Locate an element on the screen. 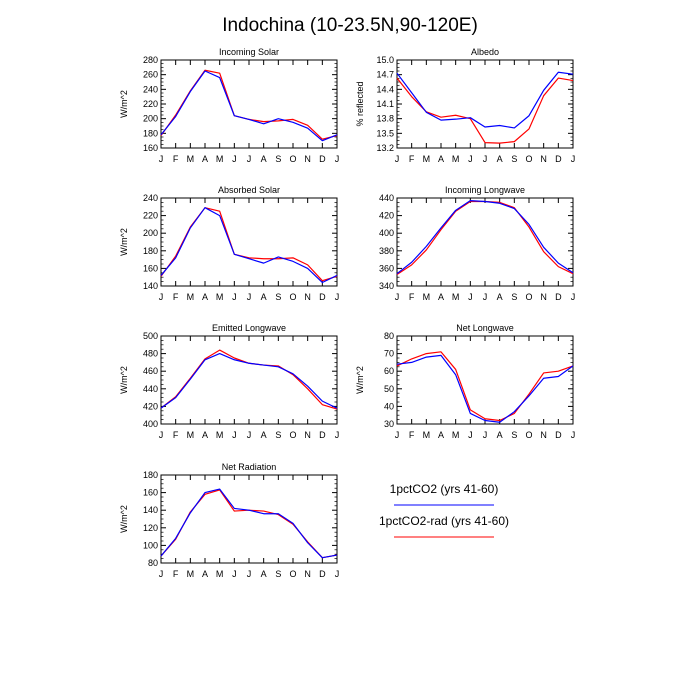 Image resolution: width=700 pixels, height=700 pixels. panel-title: Emitted Longwave is located at coordinates (249, 328).